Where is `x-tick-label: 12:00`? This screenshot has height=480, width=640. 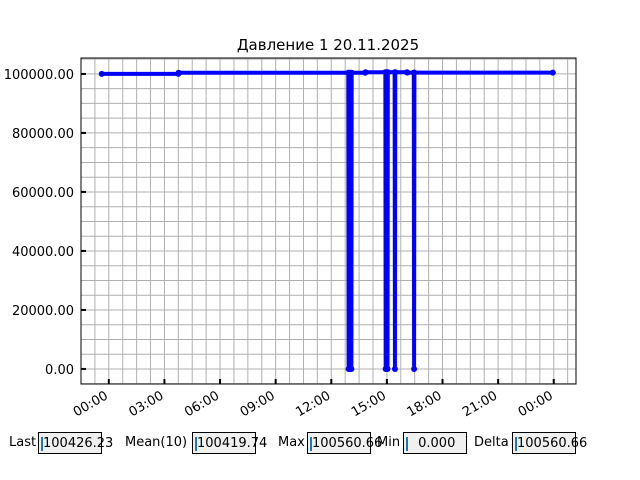
x-tick-label: 12:00 is located at coordinates (313, 404).